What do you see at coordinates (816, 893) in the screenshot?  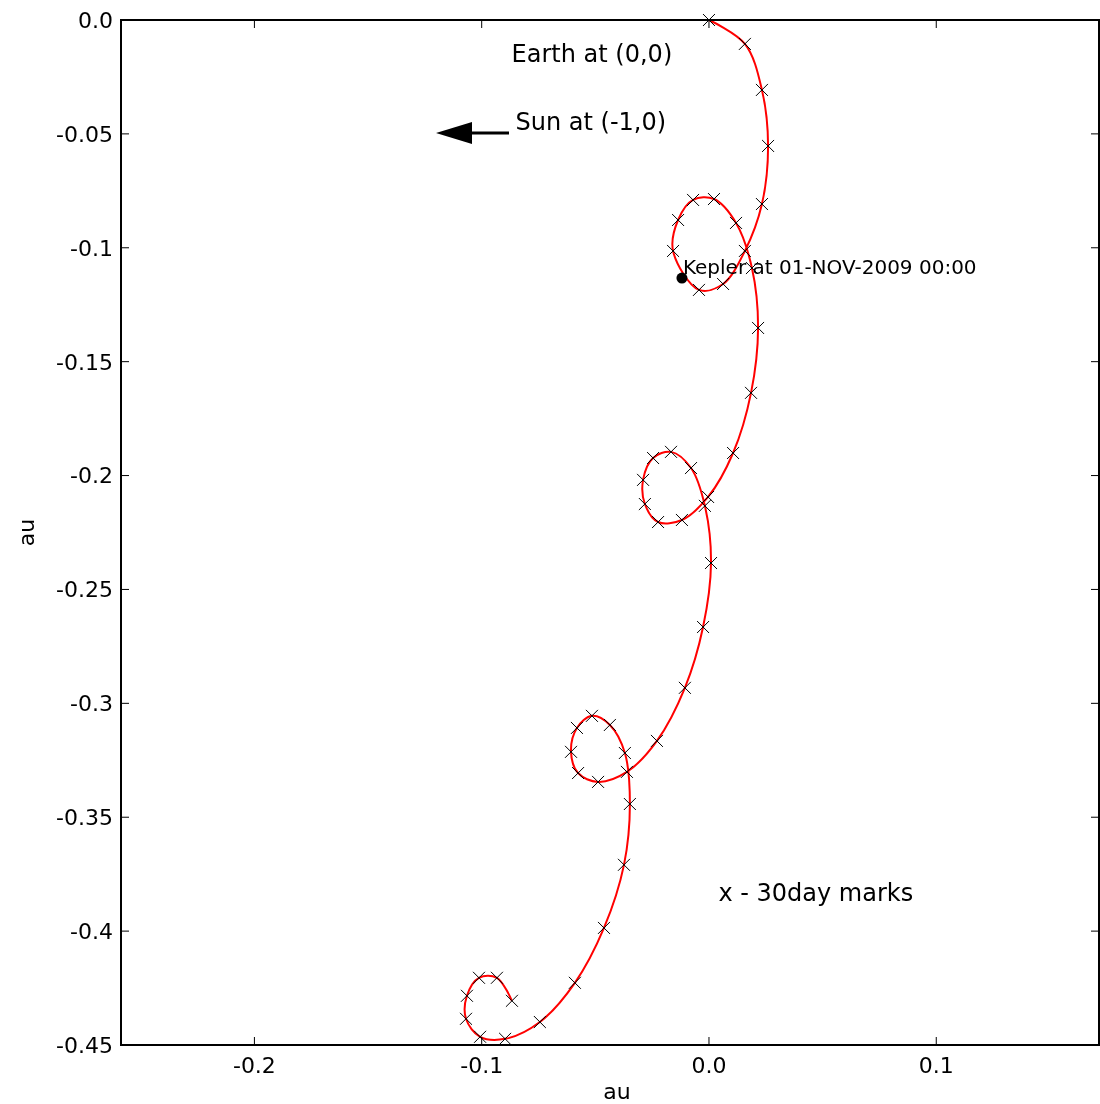 I see `annotation: x - 30day marks` at bounding box center [816, 893].